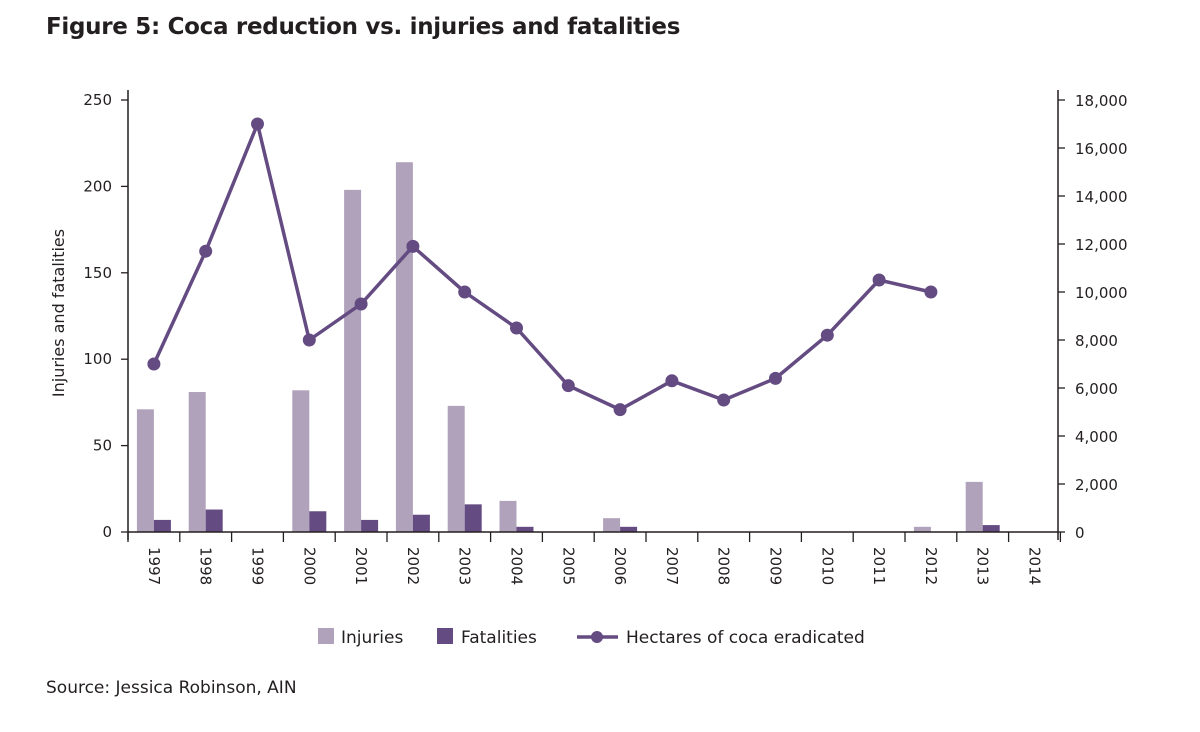 The height and width of the screenshot is (732, 1200). Describe the element at coordinates (154, 566) in the screenshot. I see `x-tick-label: 1997` at that location.